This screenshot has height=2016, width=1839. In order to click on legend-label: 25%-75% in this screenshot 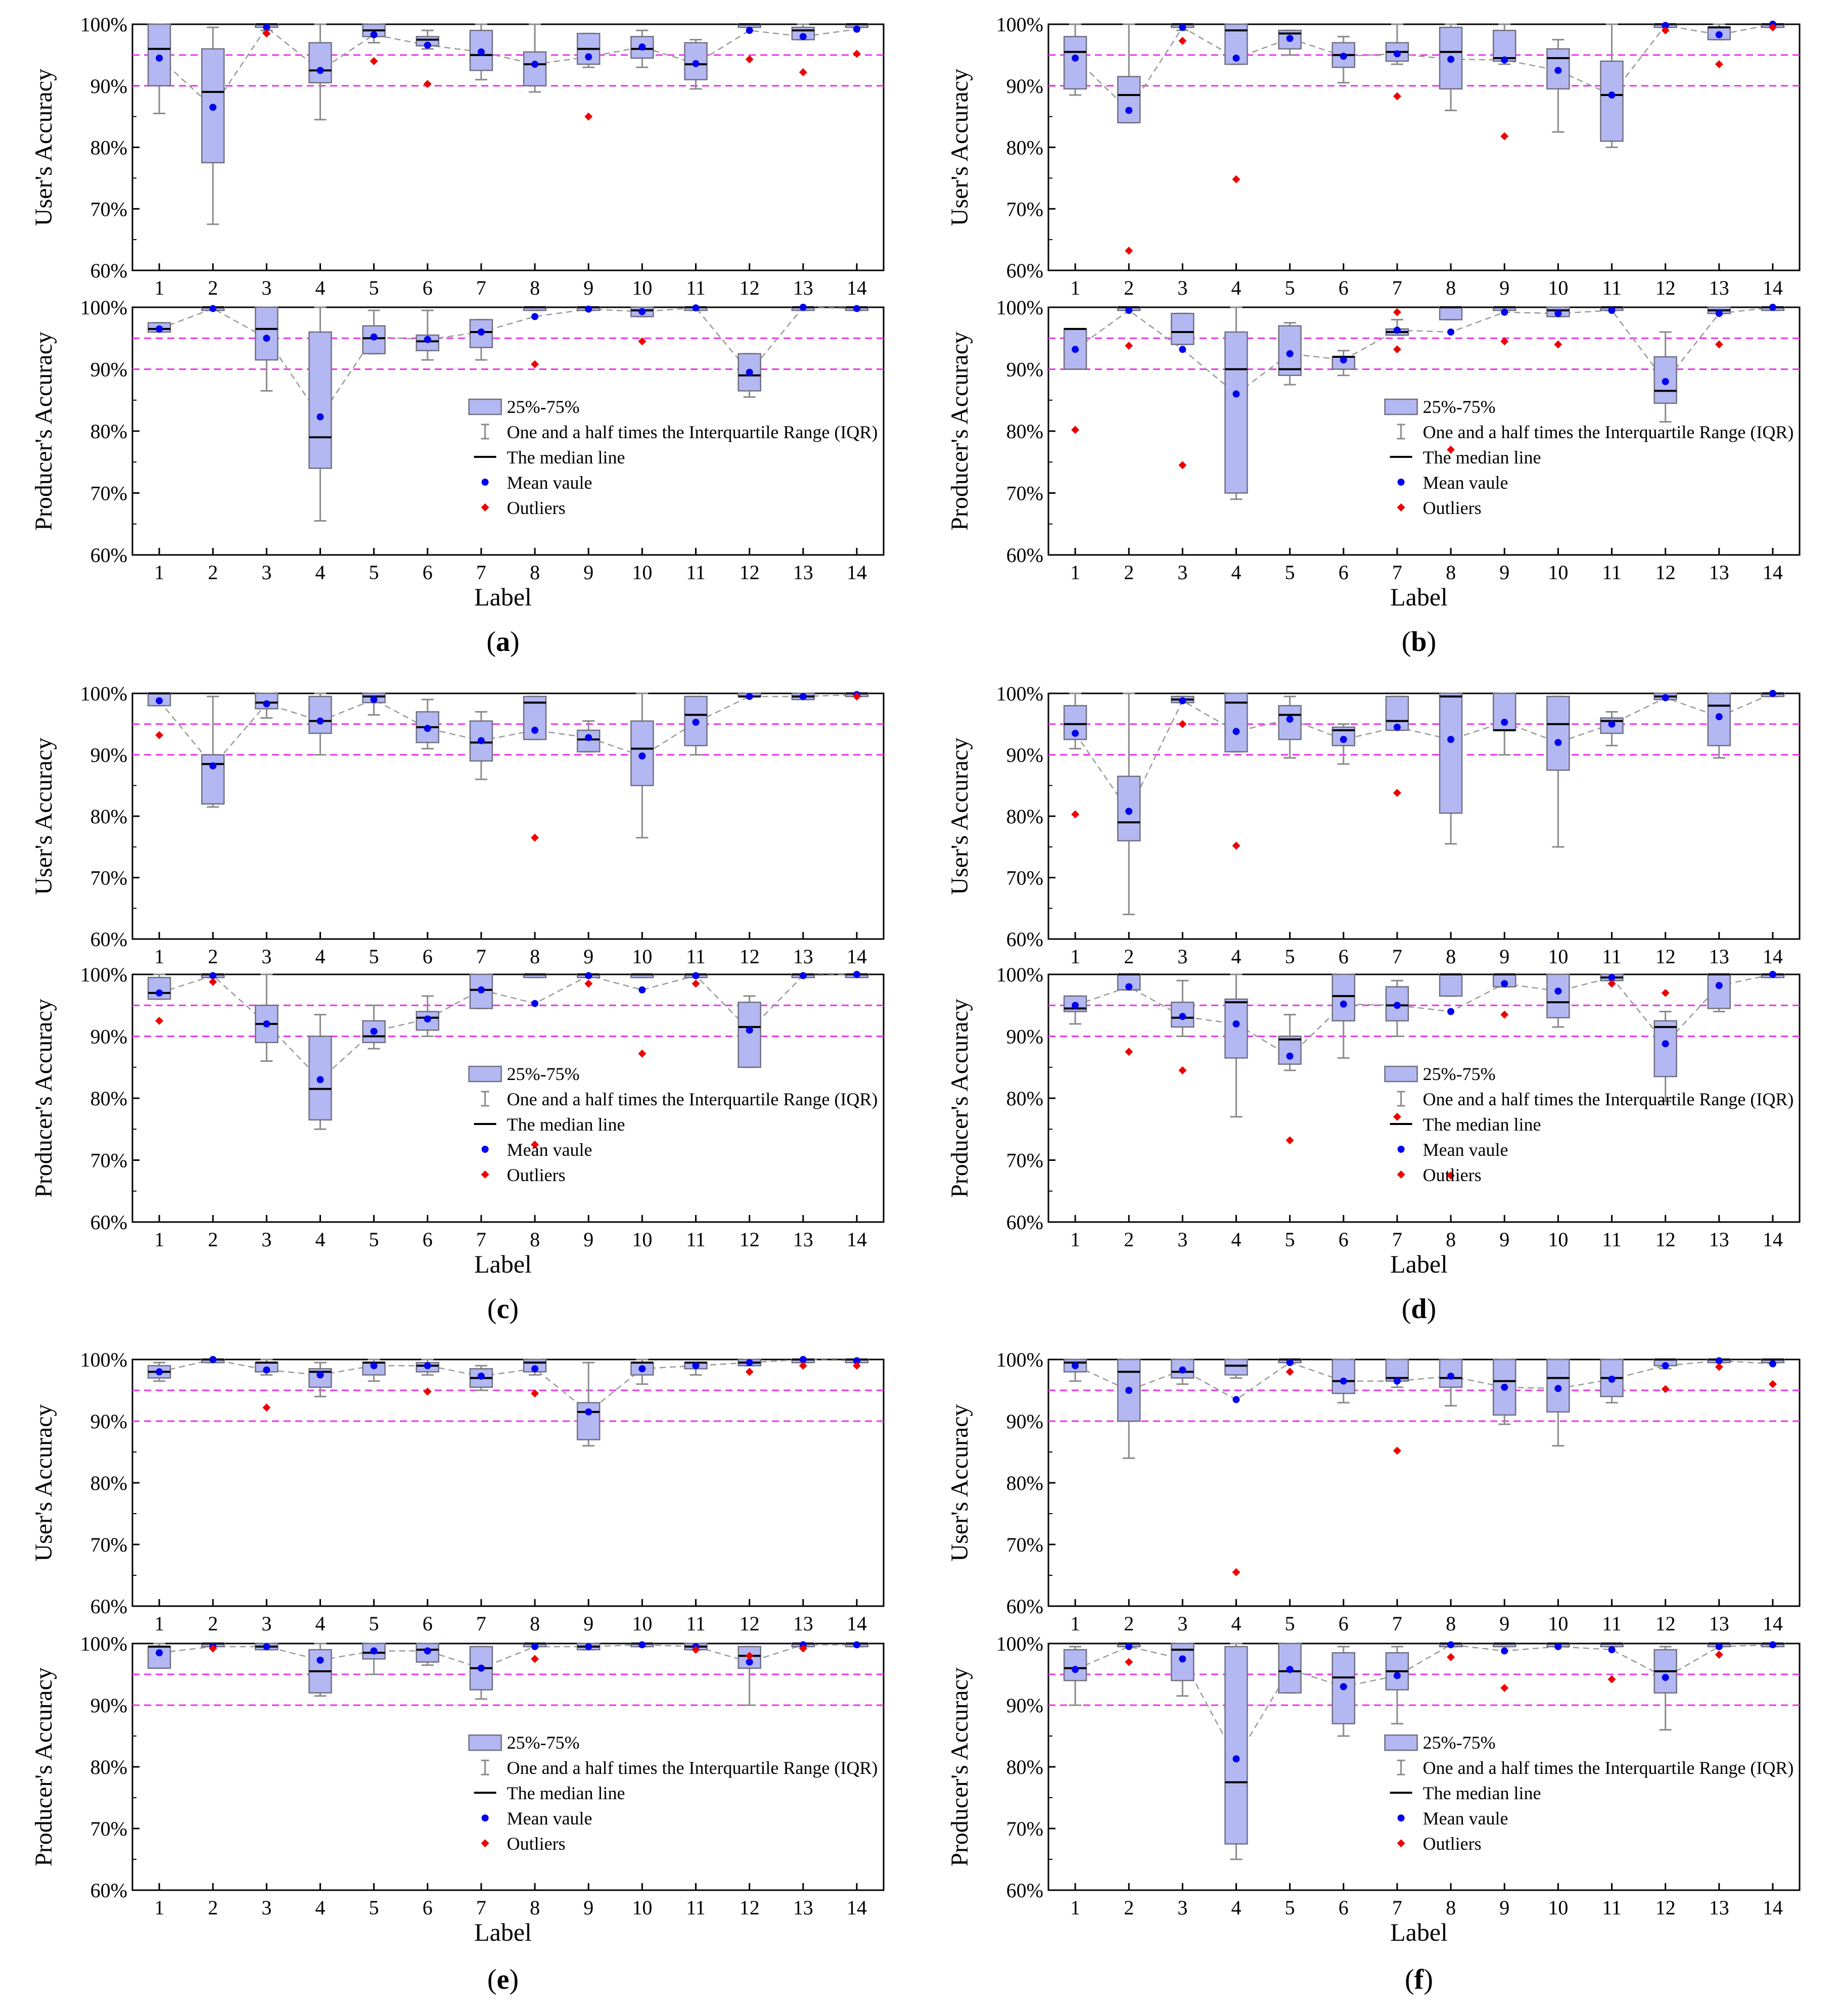, I will do `click(543, 407)`.